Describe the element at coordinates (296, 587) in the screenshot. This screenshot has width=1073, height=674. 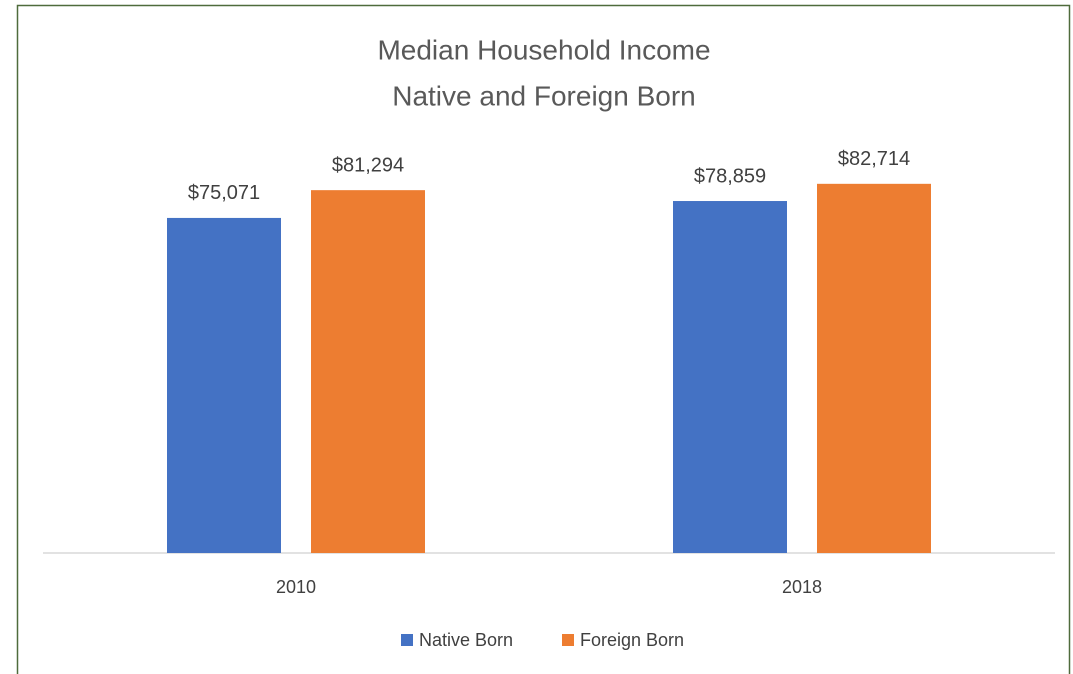
I see `x-tick-label: 2010` at that location.